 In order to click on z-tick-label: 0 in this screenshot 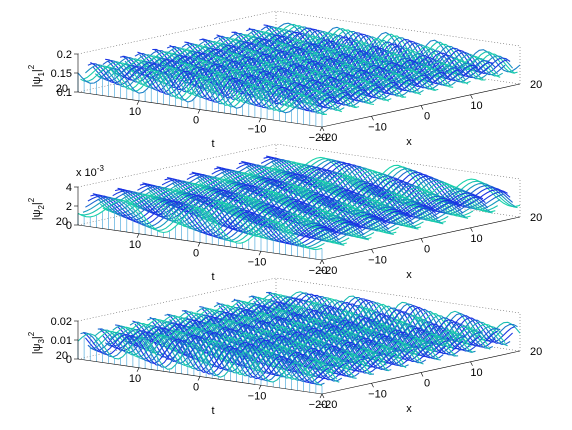, I will do `click(69, 360)`.